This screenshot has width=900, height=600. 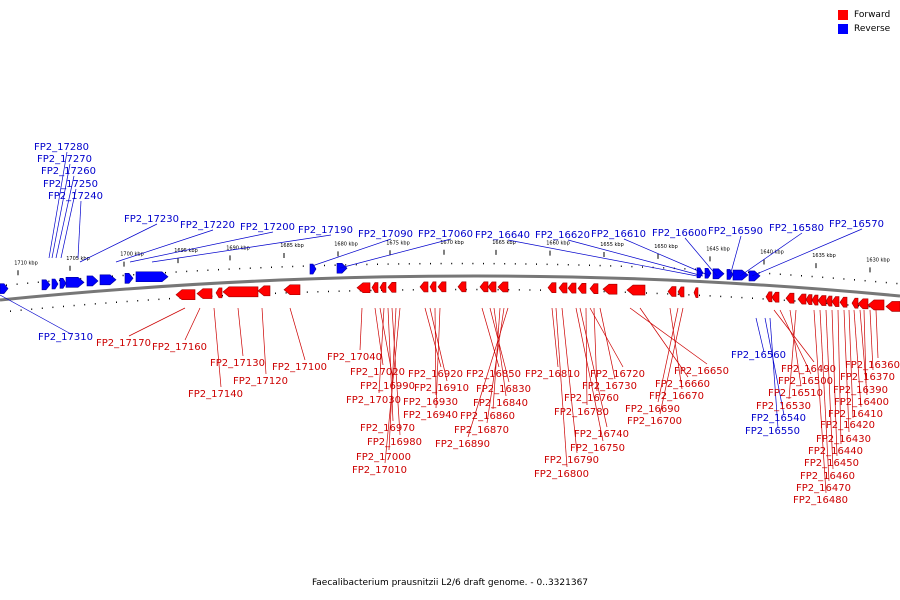 I want to click on gene-label: FP2_17160, so click(x=179, y=347).